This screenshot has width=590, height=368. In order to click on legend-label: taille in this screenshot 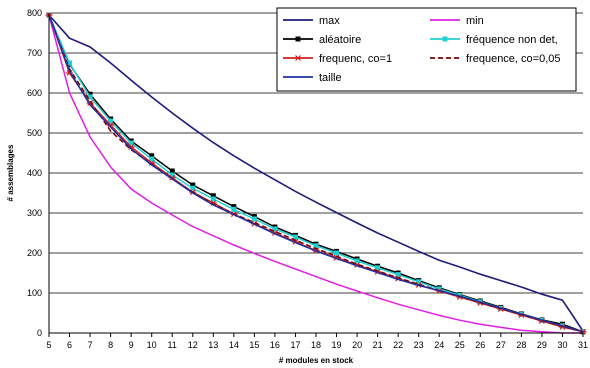, I will do `click(330, 78)`.